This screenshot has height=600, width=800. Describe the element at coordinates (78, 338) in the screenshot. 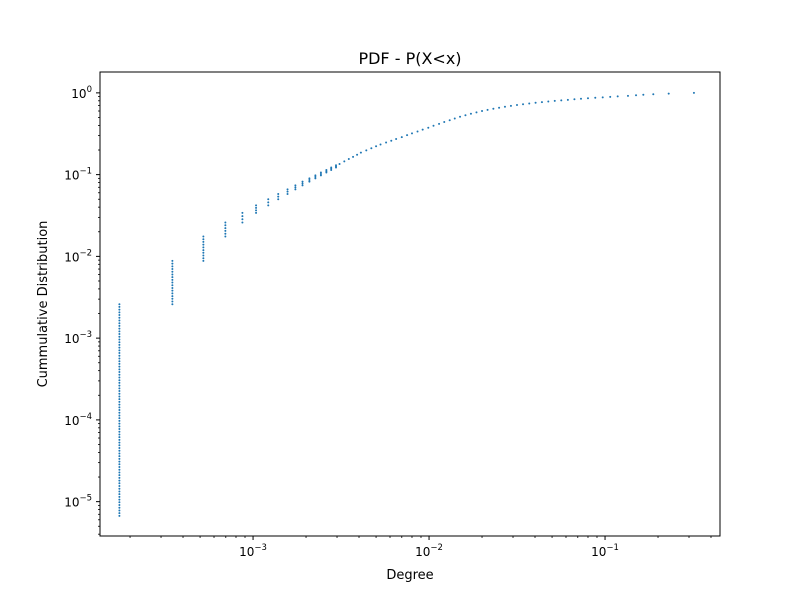

I see `y-tick-label: 10⁻³` at that location.